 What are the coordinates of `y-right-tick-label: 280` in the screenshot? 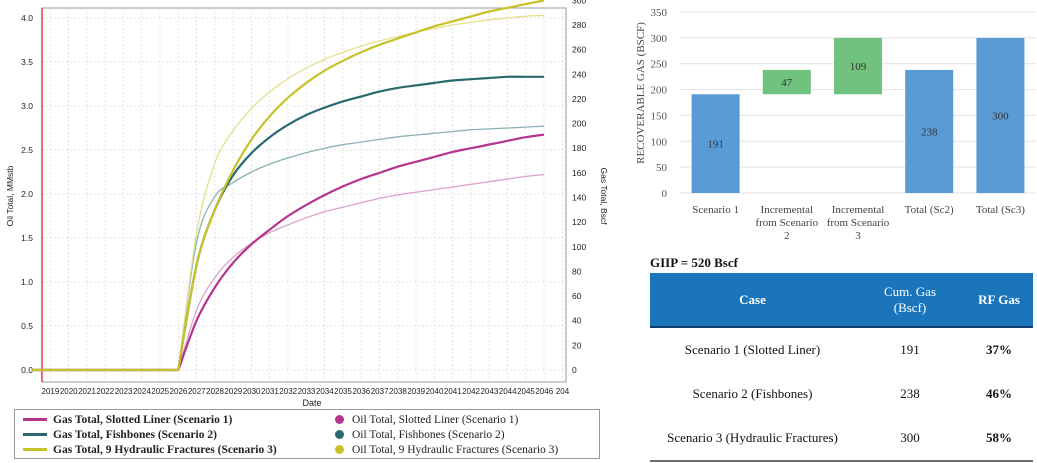 It's located at (579, 25).